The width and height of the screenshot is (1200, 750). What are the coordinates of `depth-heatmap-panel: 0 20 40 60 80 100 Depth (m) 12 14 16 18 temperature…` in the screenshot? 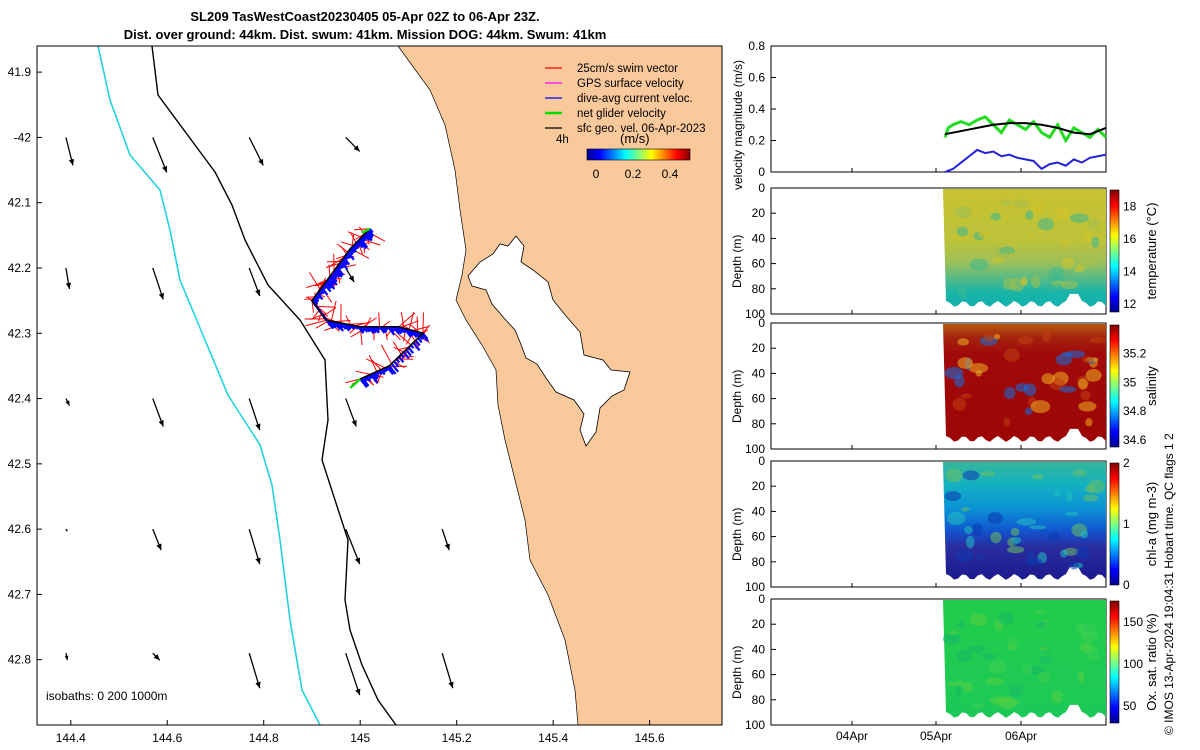 It's located at (944, 251).